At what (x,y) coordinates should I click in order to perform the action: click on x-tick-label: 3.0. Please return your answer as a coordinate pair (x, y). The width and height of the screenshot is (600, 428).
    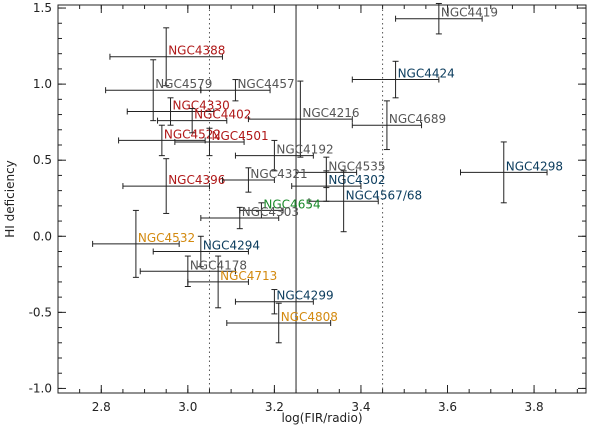
    Looking at the image, I should click on (187, 407).